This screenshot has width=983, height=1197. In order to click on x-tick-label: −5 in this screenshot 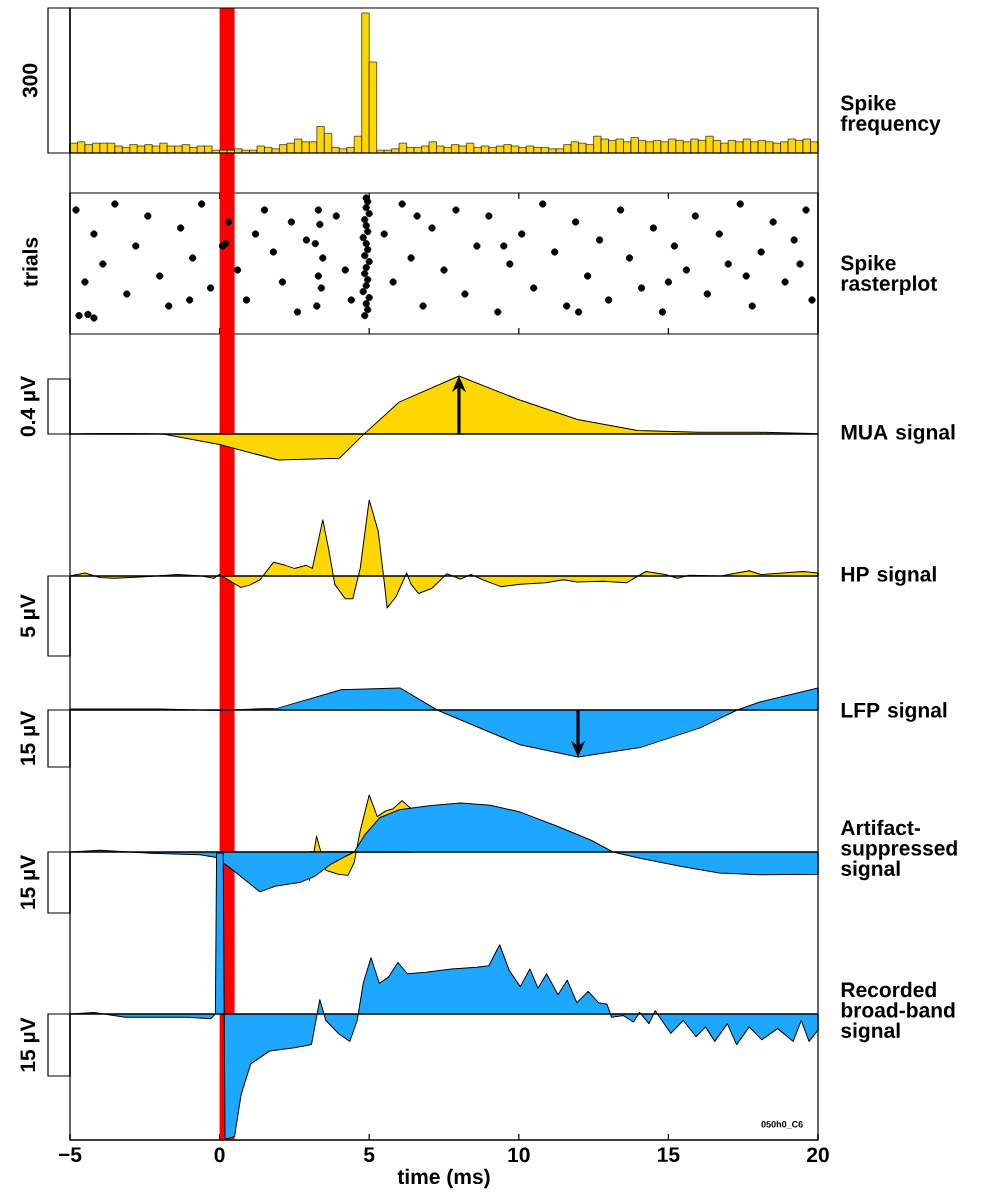, I will do `click(70, 1155)`.